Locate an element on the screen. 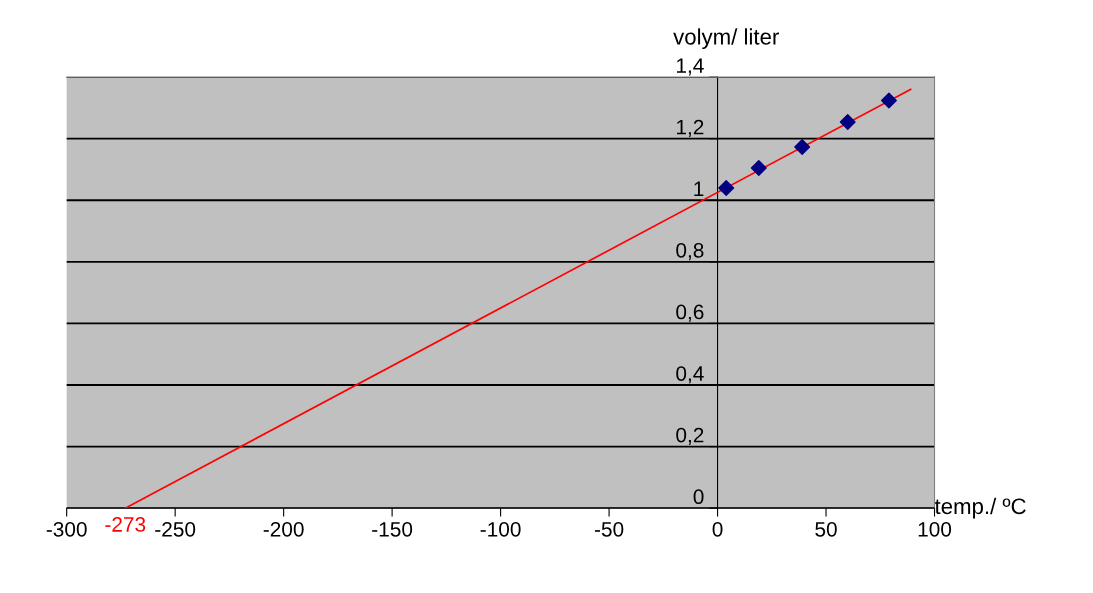  y-tick-label: 0,4 is located at coordinates (690, 375).